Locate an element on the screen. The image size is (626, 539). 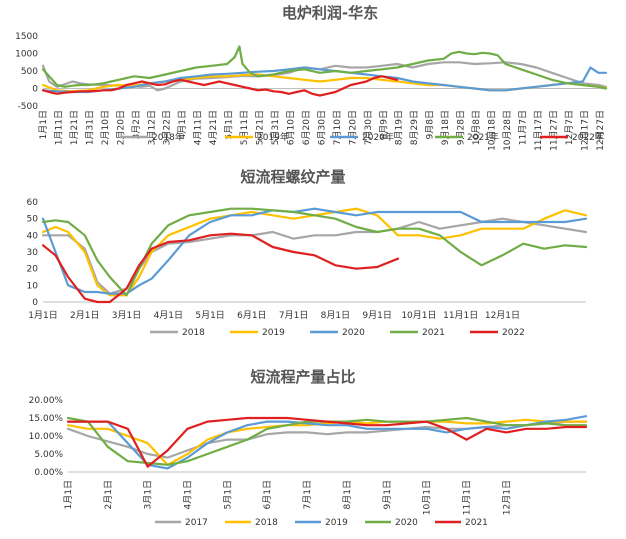
x-tick-label: 3月12日 is located at coordinates (151, 127).